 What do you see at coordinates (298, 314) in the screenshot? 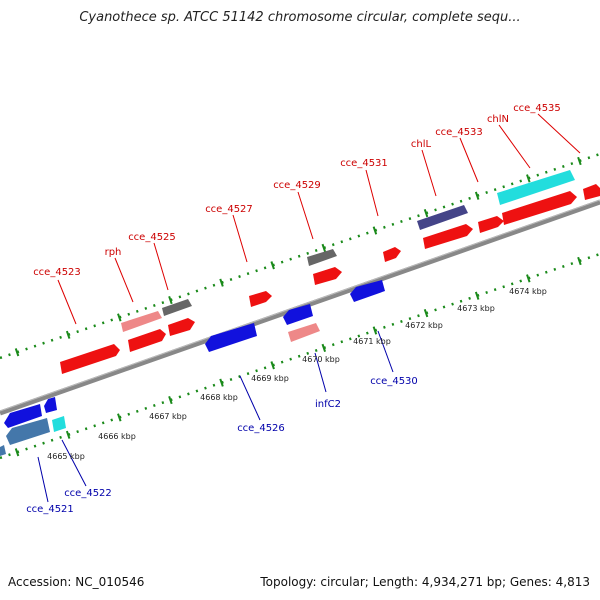
I see `gene-infC2` at bounding box center [298, 314].